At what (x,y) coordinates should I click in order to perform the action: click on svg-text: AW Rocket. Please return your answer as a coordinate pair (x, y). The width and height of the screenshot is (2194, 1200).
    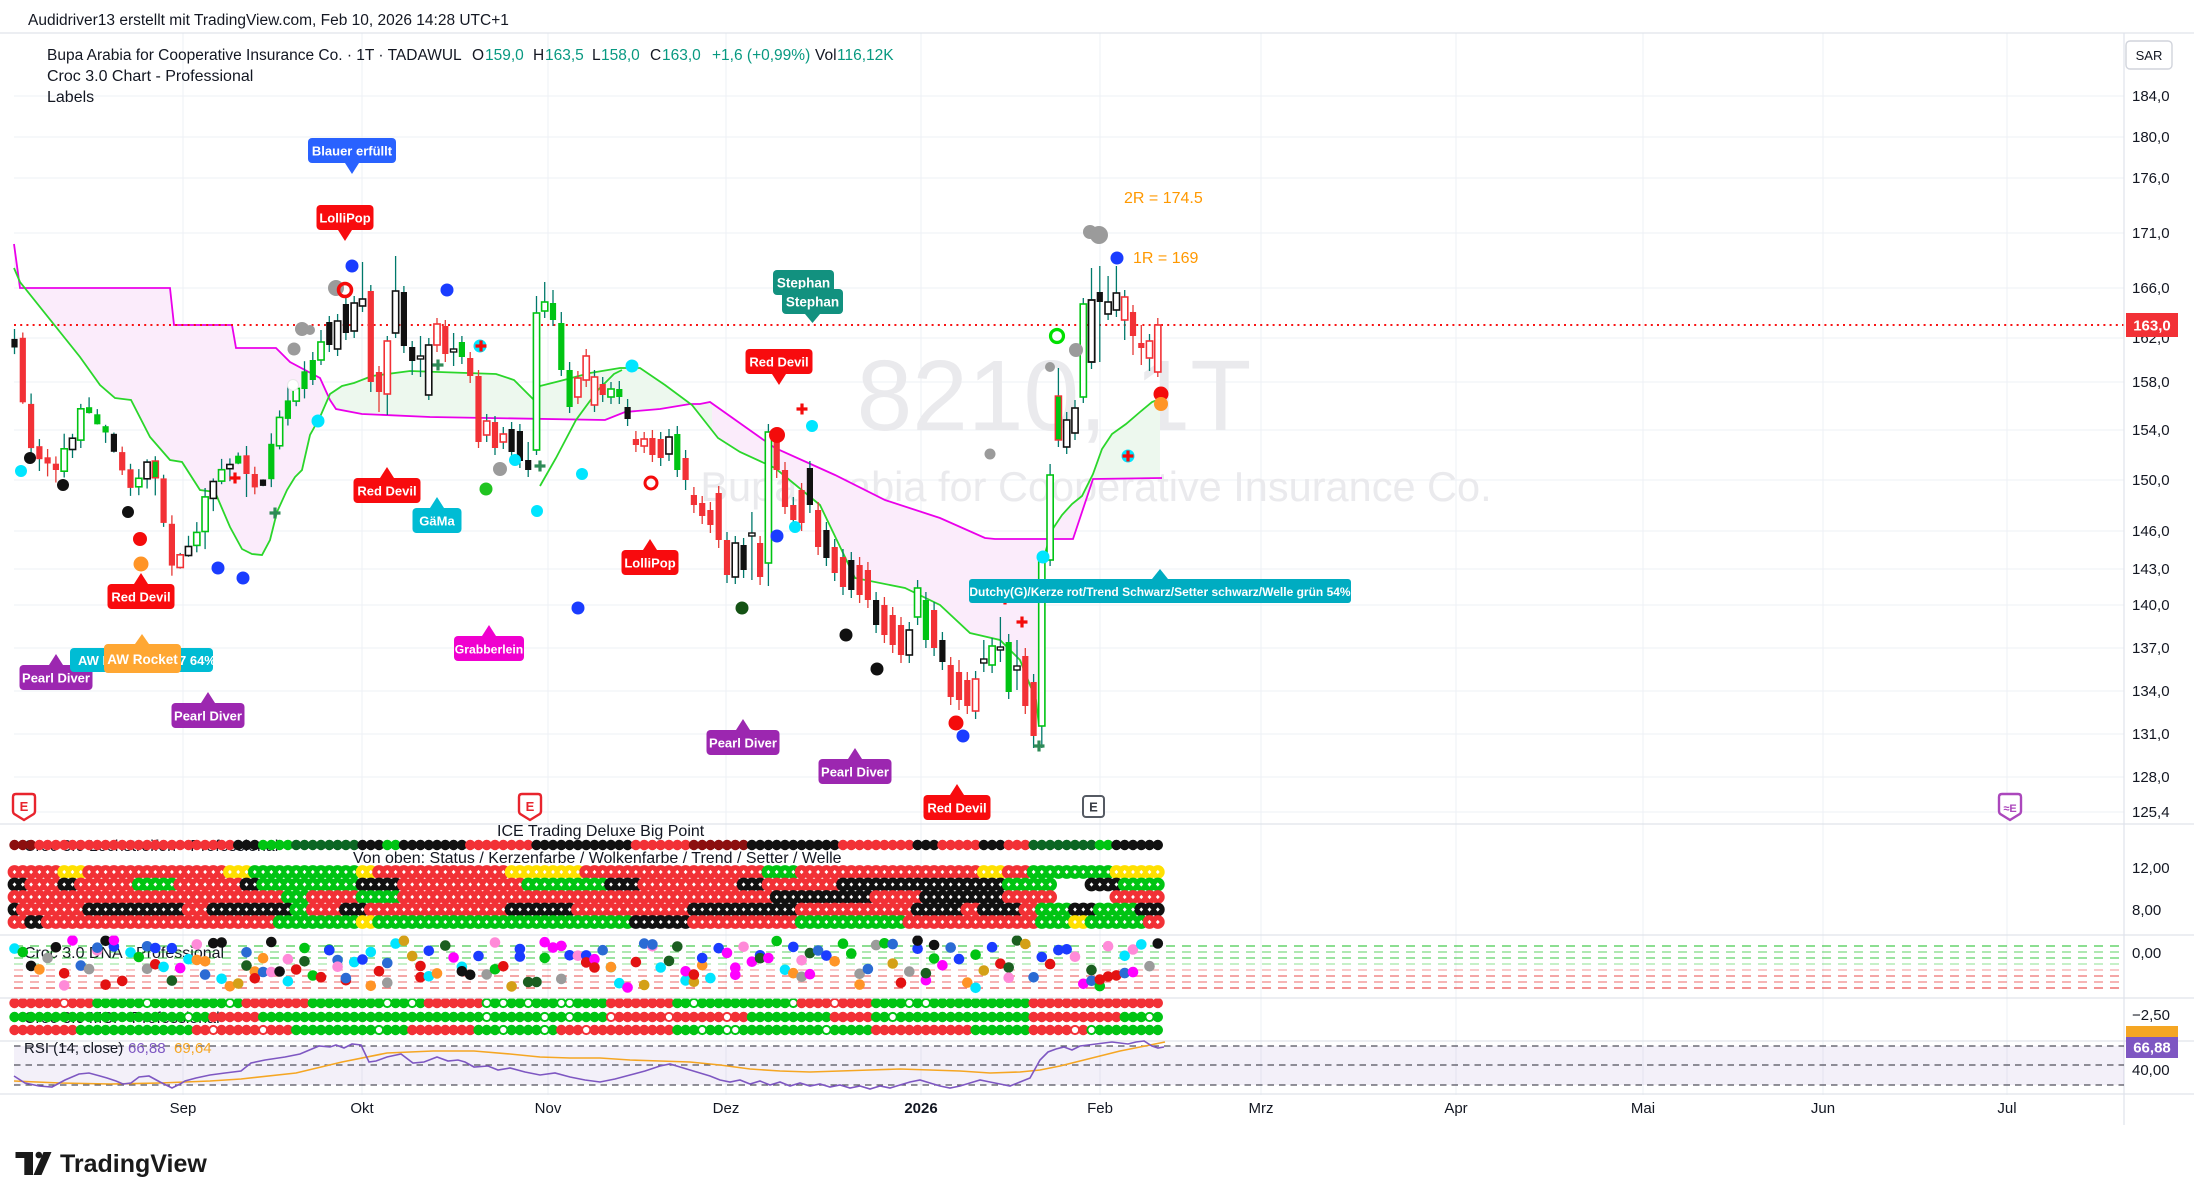
    Looking at the image, I should click on (142, 659).